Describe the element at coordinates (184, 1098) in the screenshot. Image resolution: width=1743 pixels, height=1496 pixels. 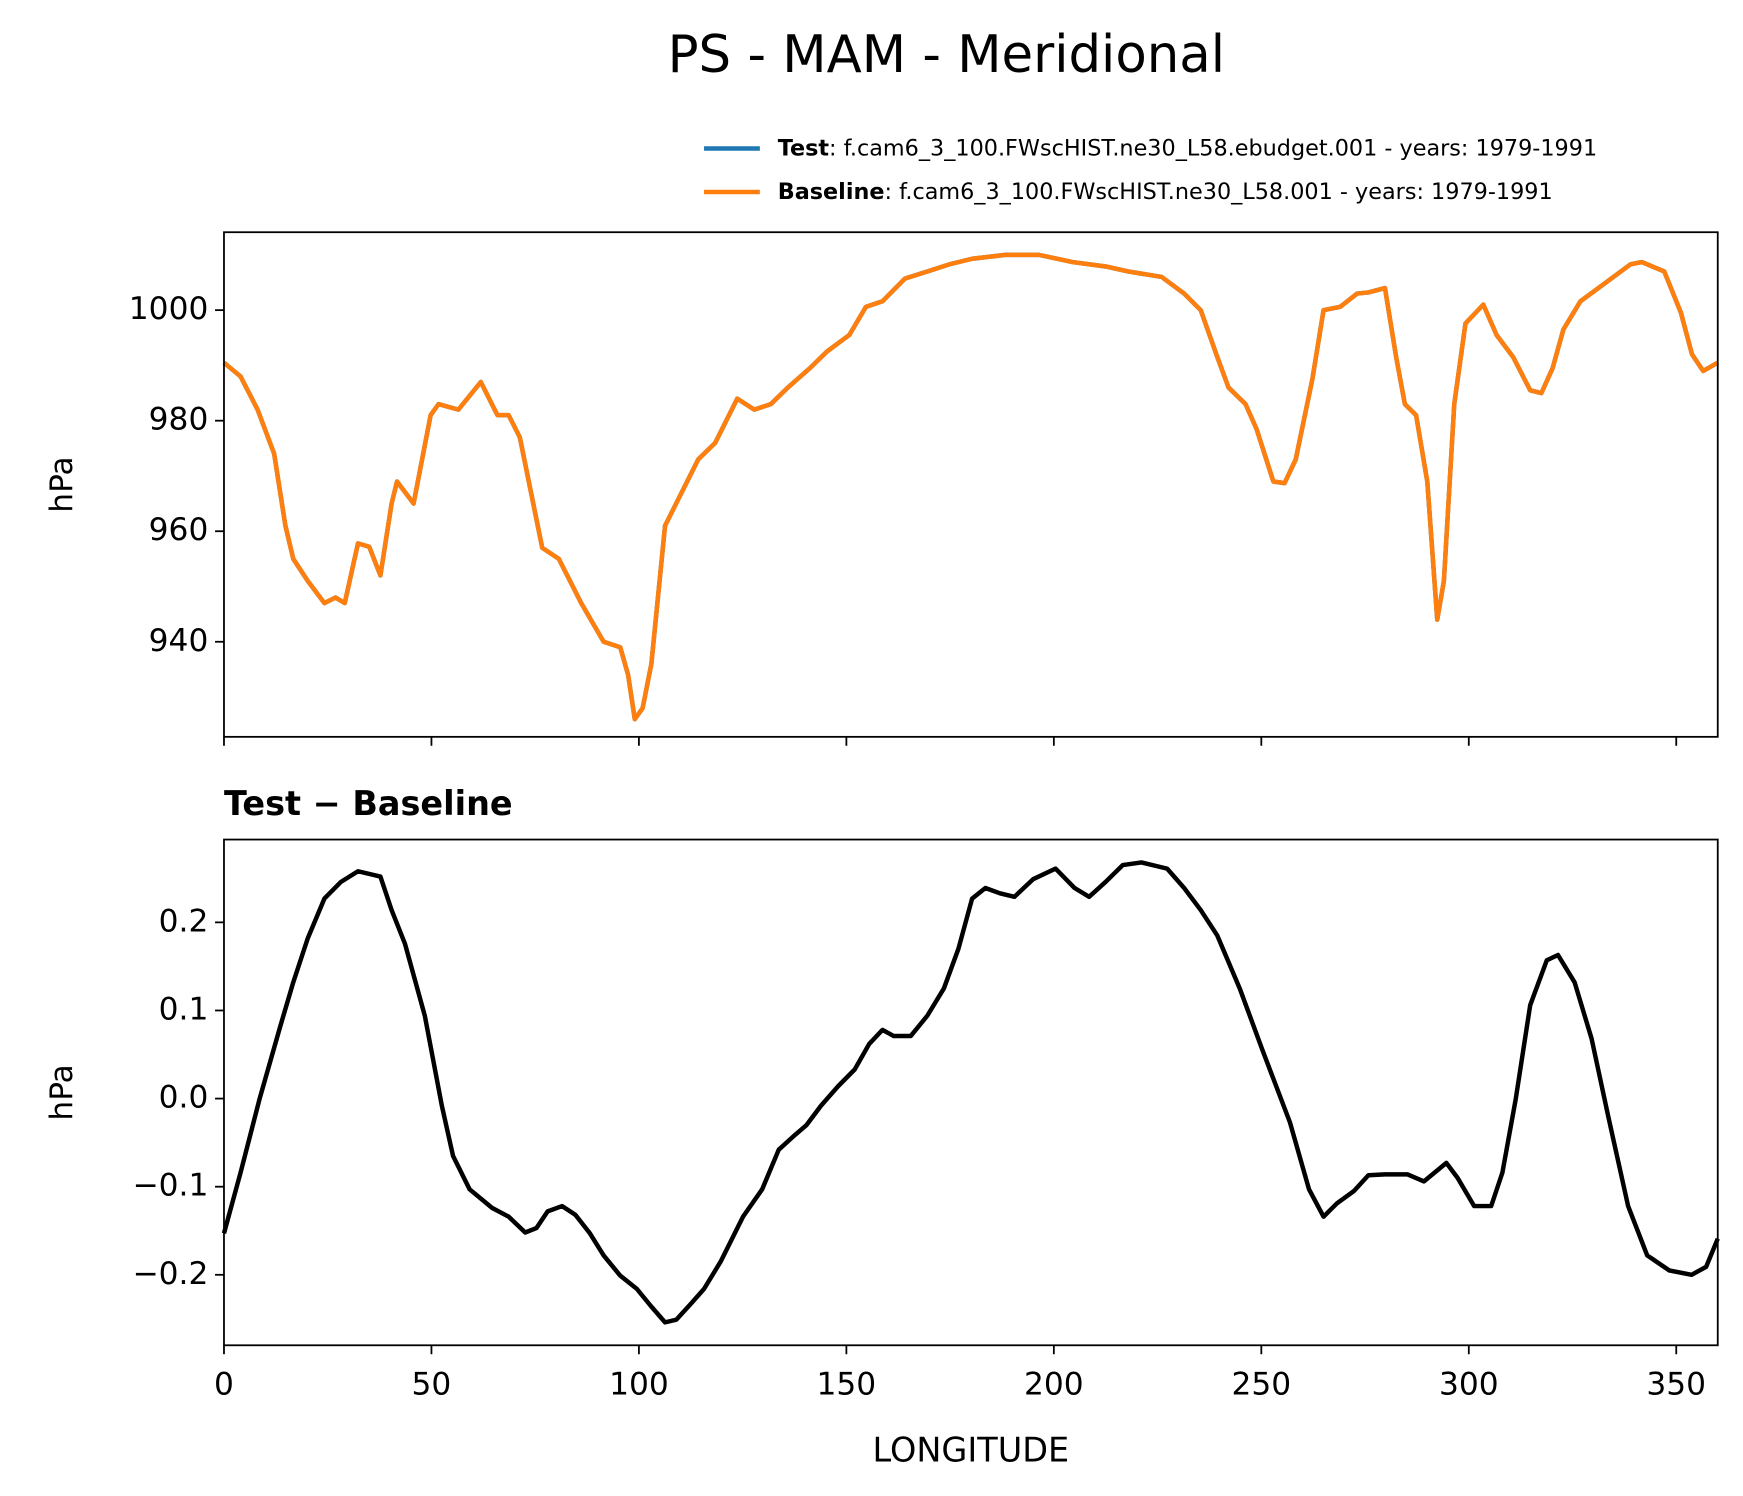
I see `y-tick-label: 0.0` at that location.